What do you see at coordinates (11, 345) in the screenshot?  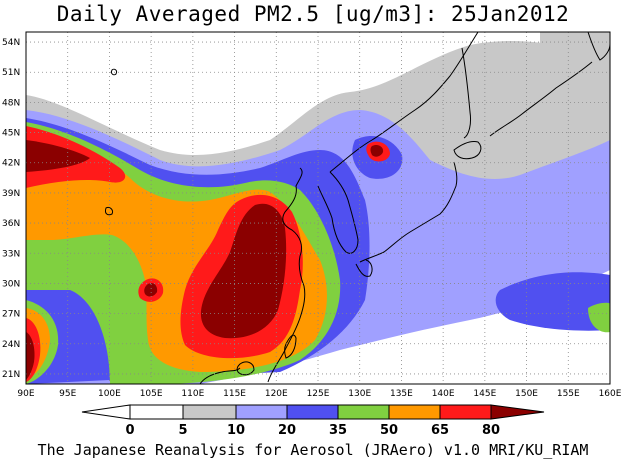 I see `lat-tick-label: 24N` at bounding box center [11, 345].